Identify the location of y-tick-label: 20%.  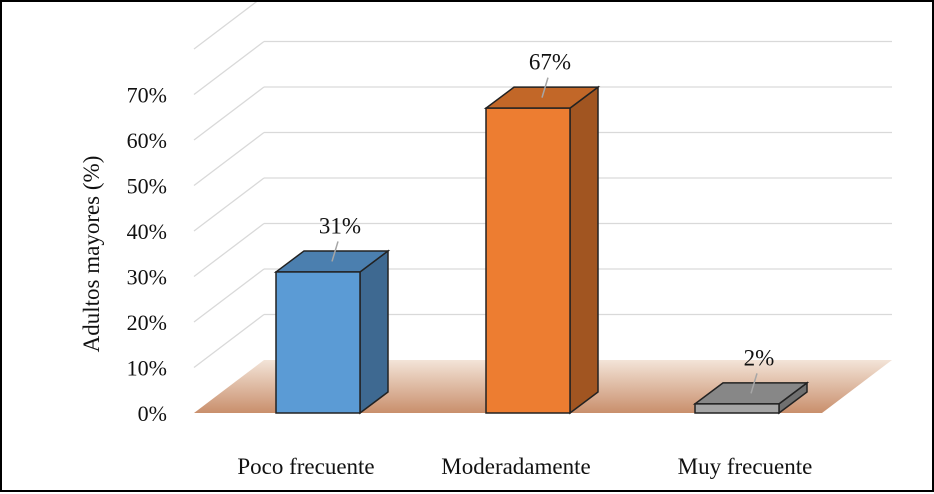
(147, 322).